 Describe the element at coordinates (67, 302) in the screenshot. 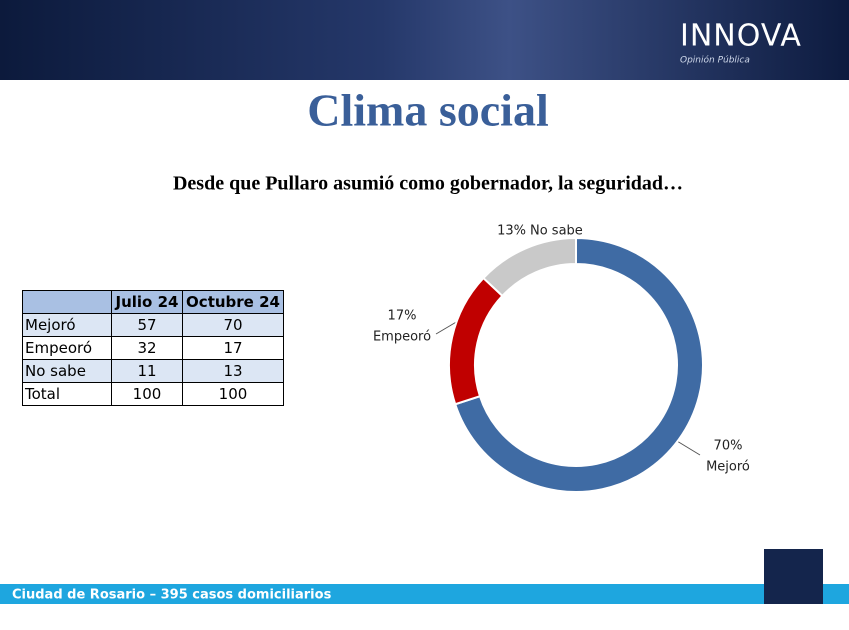

I see `corner-cell` at that location.